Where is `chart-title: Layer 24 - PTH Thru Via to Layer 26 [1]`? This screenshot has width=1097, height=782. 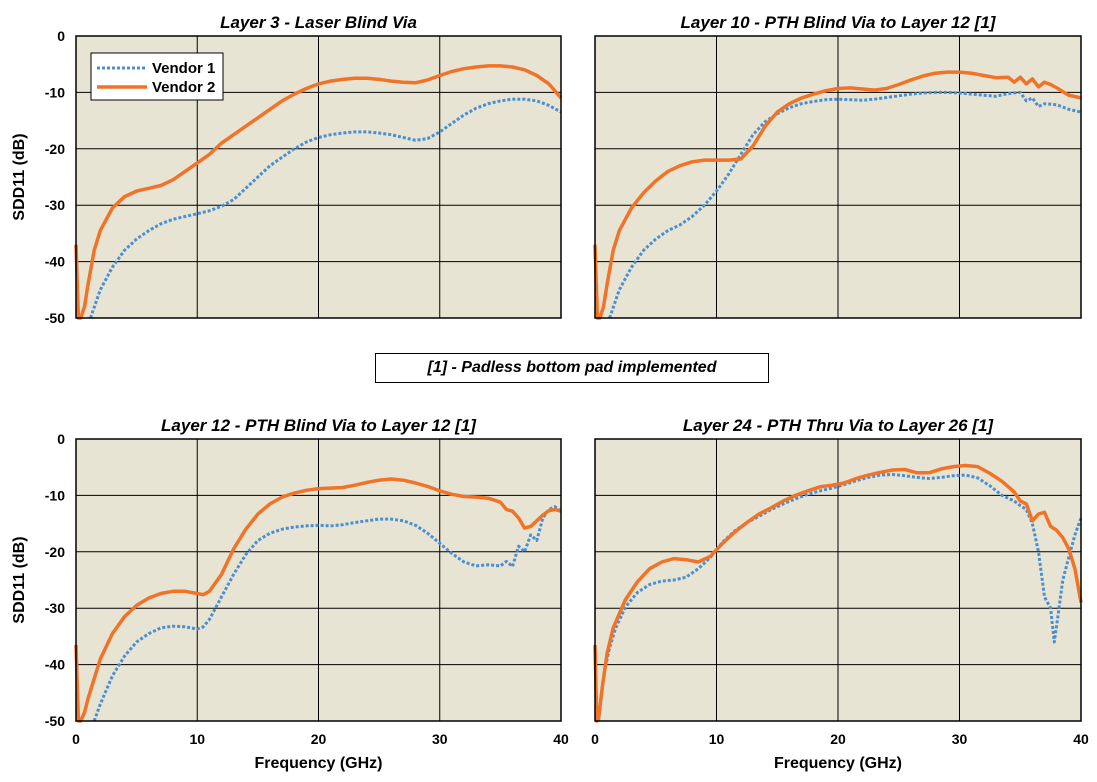
chart-title: Layer 24 - PTH Thru Via to Layer 26 [1] is located at coordinates (839, 425).